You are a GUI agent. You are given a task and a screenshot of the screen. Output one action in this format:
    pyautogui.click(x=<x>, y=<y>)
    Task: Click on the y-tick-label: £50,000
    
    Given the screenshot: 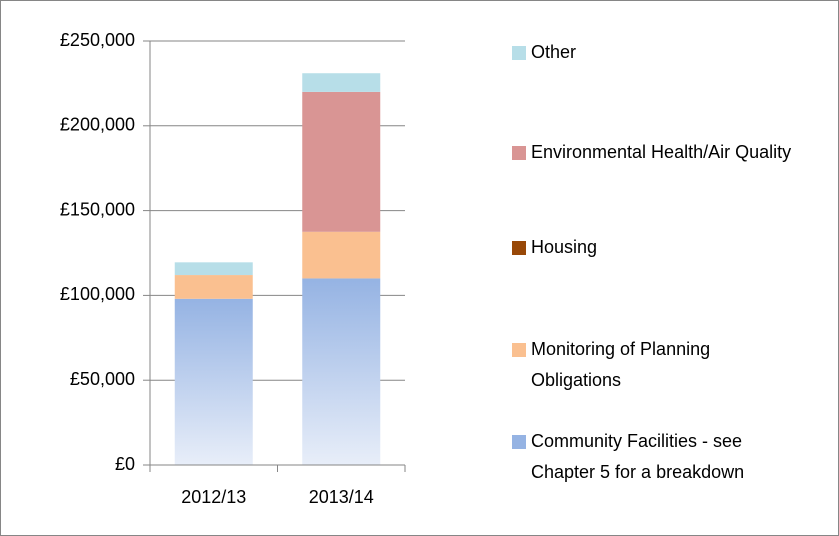 What is the action you would take?
    pyautogui.click(x=102, y=379)
    